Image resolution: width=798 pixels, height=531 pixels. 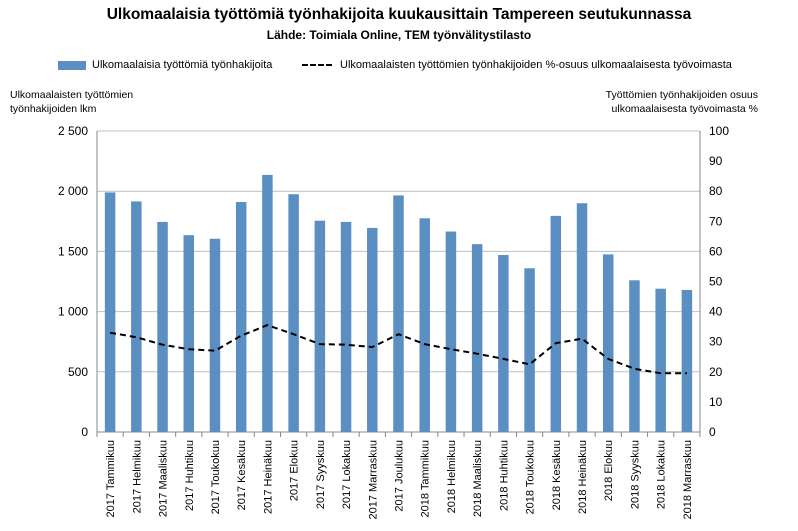 I want to click on x-tick-label: 2018 Toukokuu, so click(x=531, y=477).